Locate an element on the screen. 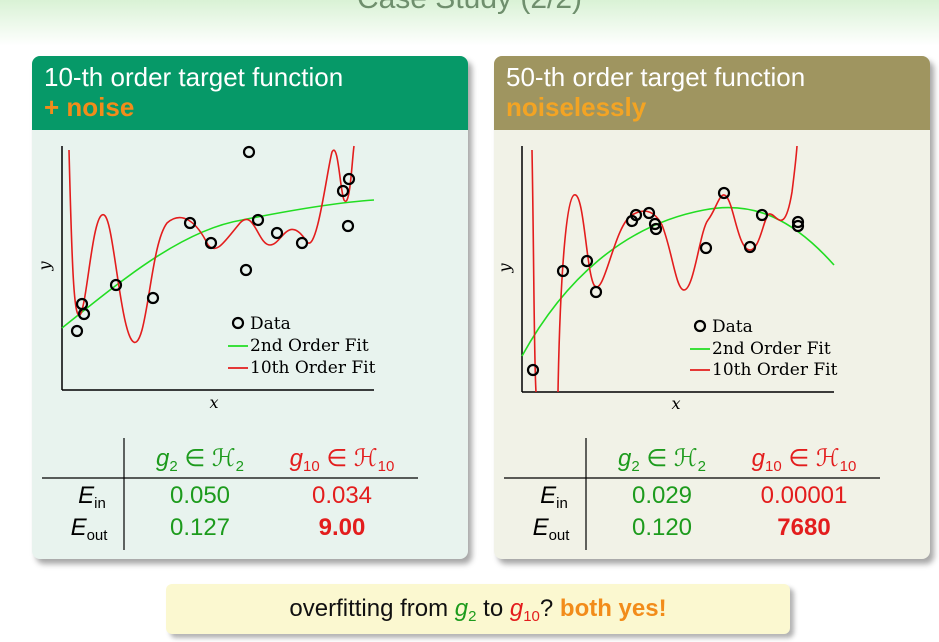 The image size is (939, 642). panel-title: 50-th order target function is located at coordinates (656, 77).